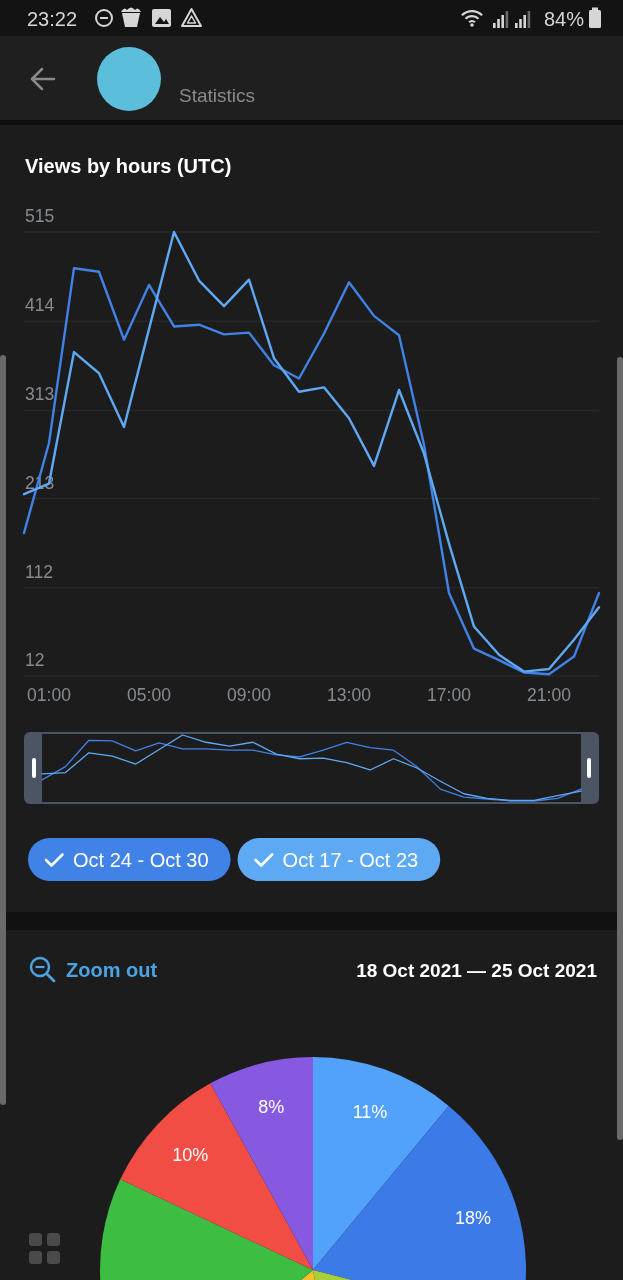 The height and width of the screenshot is (1280, 623). Describe the element at coordinates (40, 394) in the screenshot. I see `y-tick-label: 313` at that location.